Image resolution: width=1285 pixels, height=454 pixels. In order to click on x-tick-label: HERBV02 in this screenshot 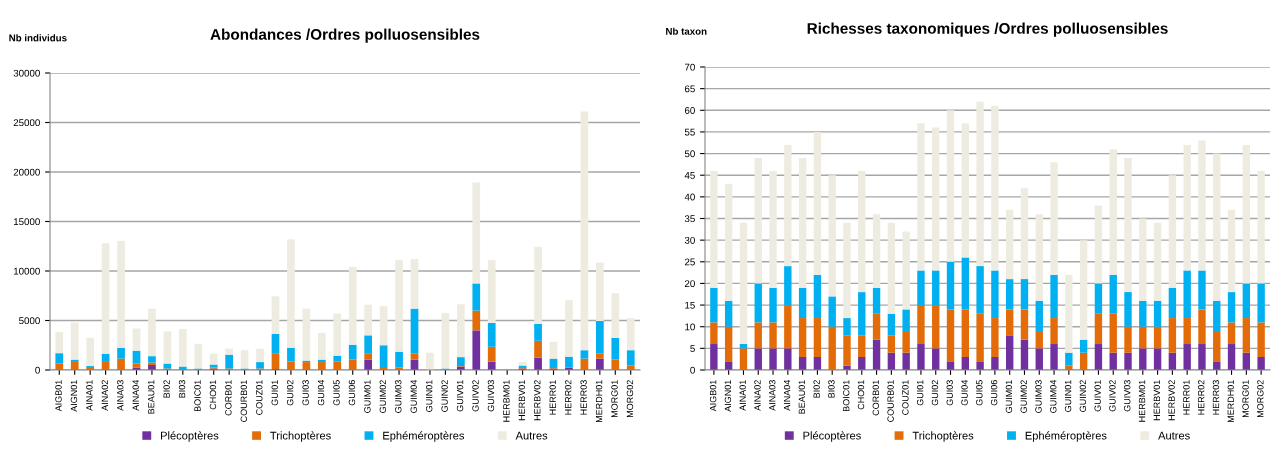, I will do `click(1171, 400)`.